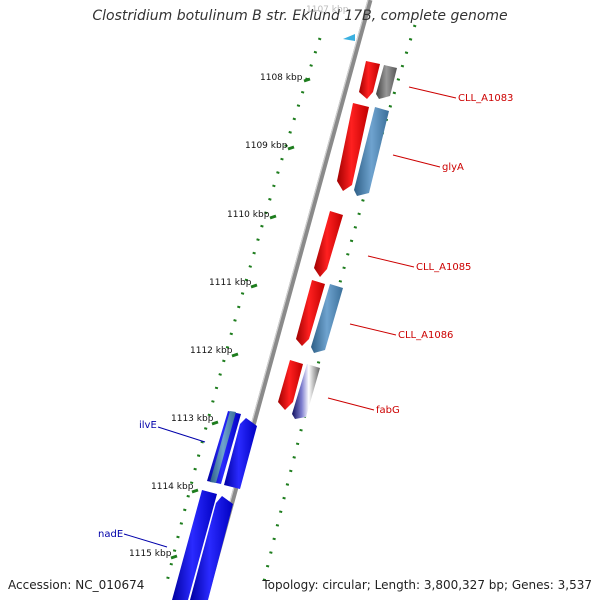 The height and width of the screenshot is (600, 600). What do you see at coordinates (281, 78) in the screenshot?
I see `tick-label: 1108 kbp` at bounding box center [281, 78].